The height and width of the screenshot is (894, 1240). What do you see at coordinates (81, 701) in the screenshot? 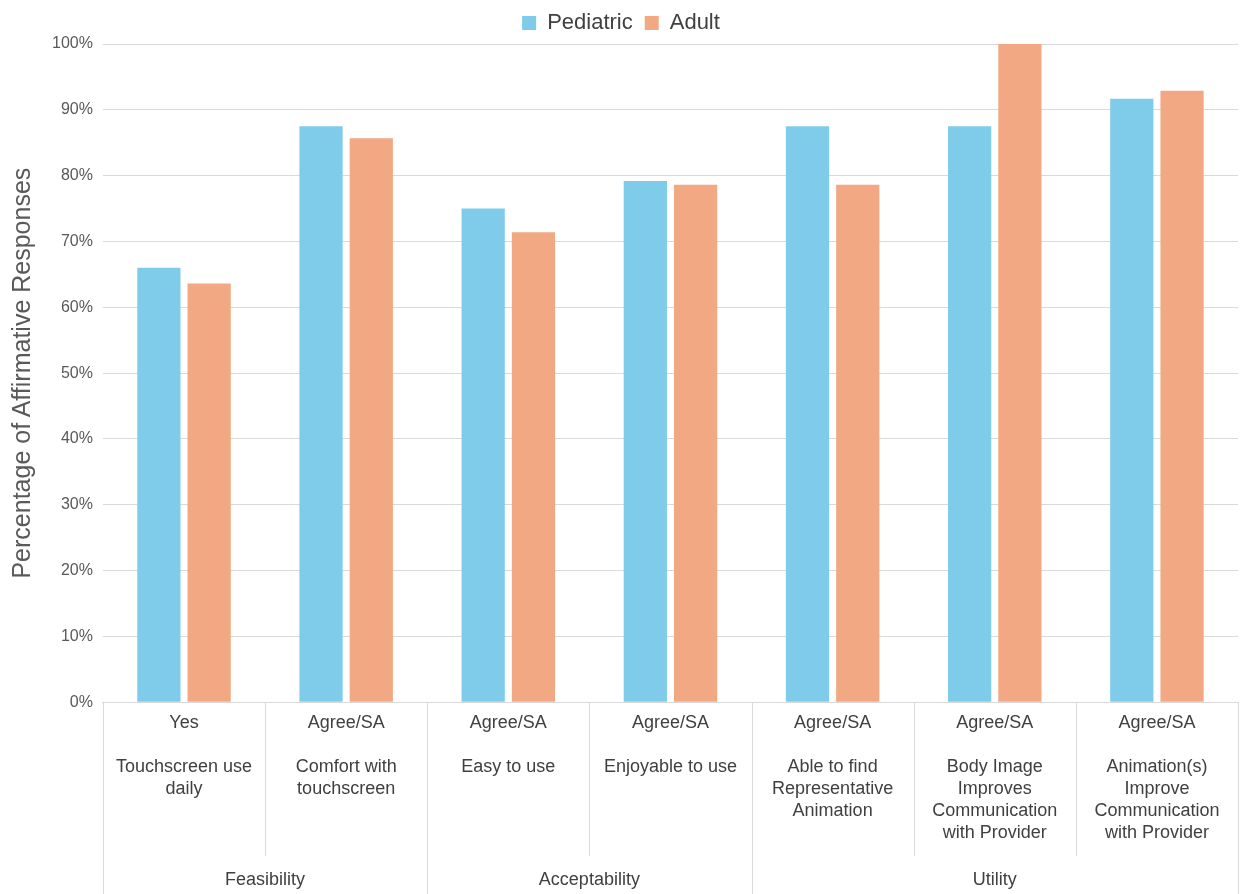
I see `y-tick-label: 0%` at bounding box center [81, 701].